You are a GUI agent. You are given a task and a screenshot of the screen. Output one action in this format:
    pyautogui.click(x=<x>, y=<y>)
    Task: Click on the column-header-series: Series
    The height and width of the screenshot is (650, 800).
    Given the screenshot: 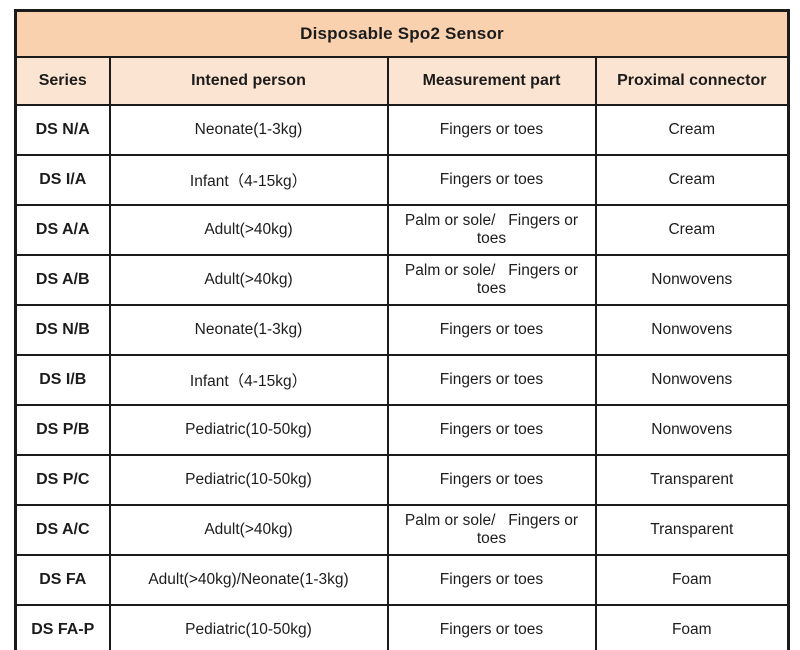 What is the action you would take?
    pyautogui.click(x=62, y=81)
    